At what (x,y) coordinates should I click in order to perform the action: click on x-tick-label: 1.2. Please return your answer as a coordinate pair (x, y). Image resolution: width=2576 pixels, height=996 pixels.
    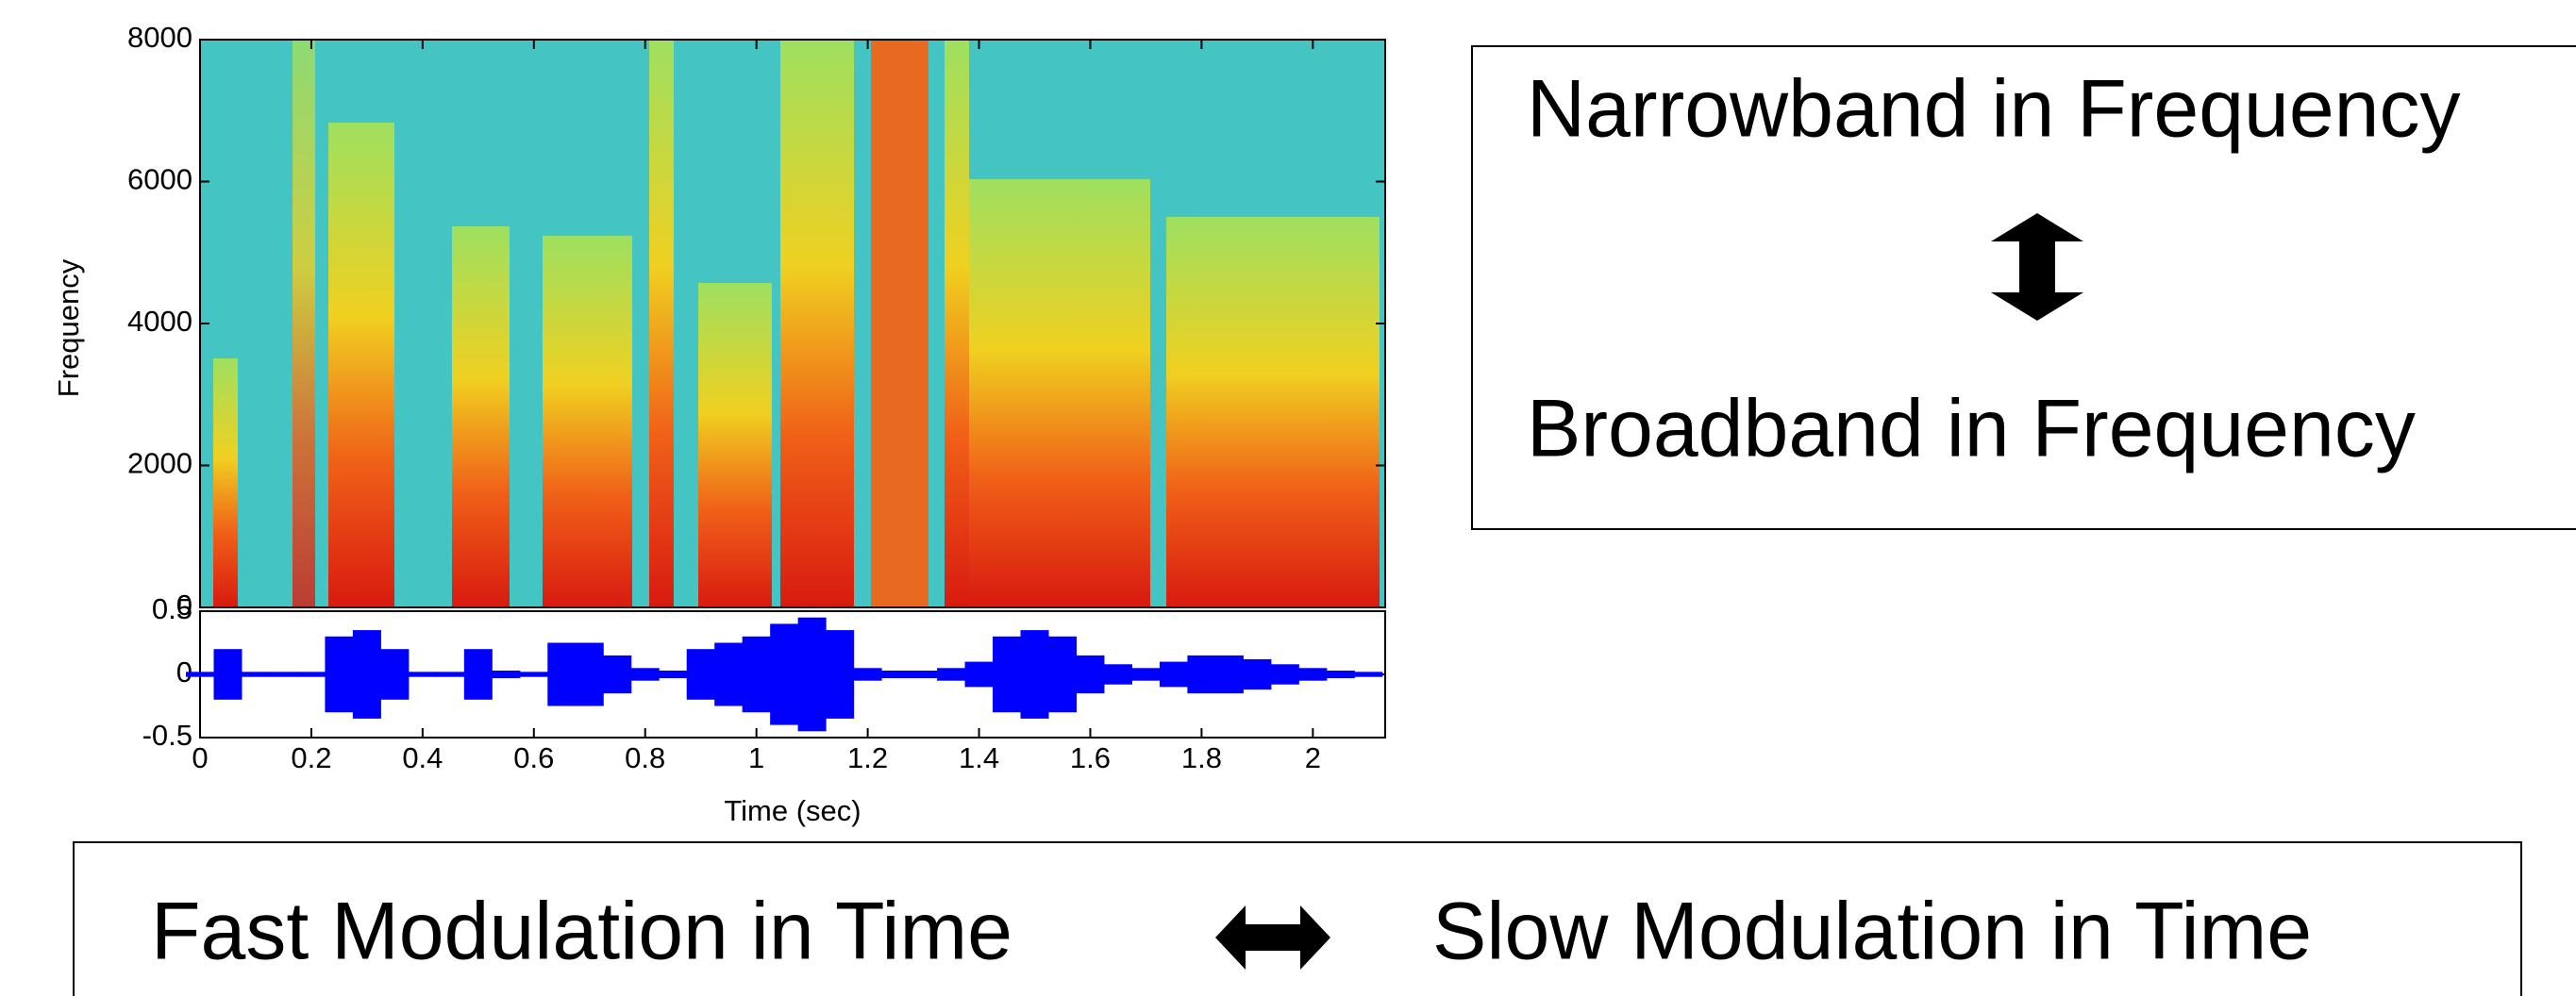
    Looking at the image, I should click on (867, 758).